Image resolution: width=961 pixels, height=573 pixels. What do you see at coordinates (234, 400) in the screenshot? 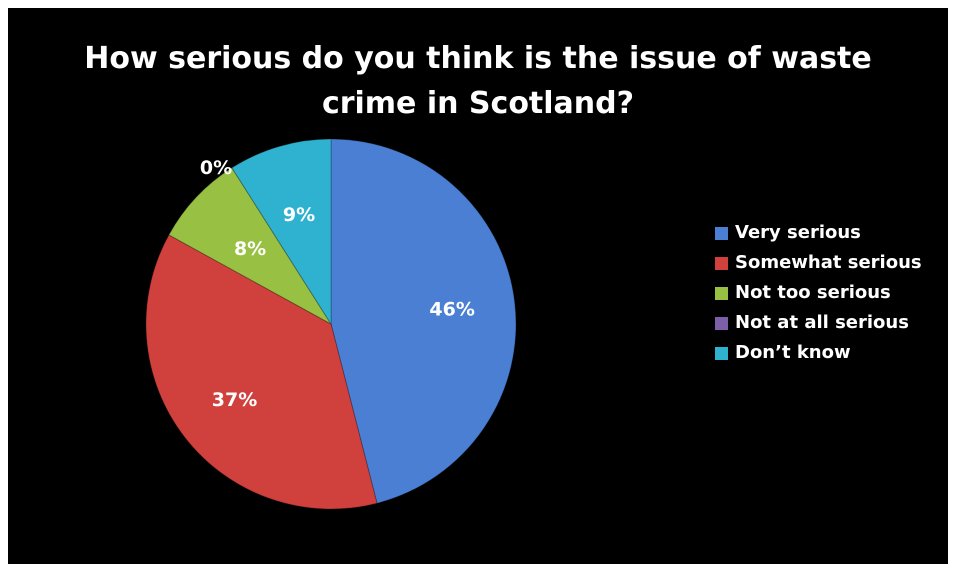
I see `data-label-somewhat-serious: 37%` at bounding box center [234, 400].